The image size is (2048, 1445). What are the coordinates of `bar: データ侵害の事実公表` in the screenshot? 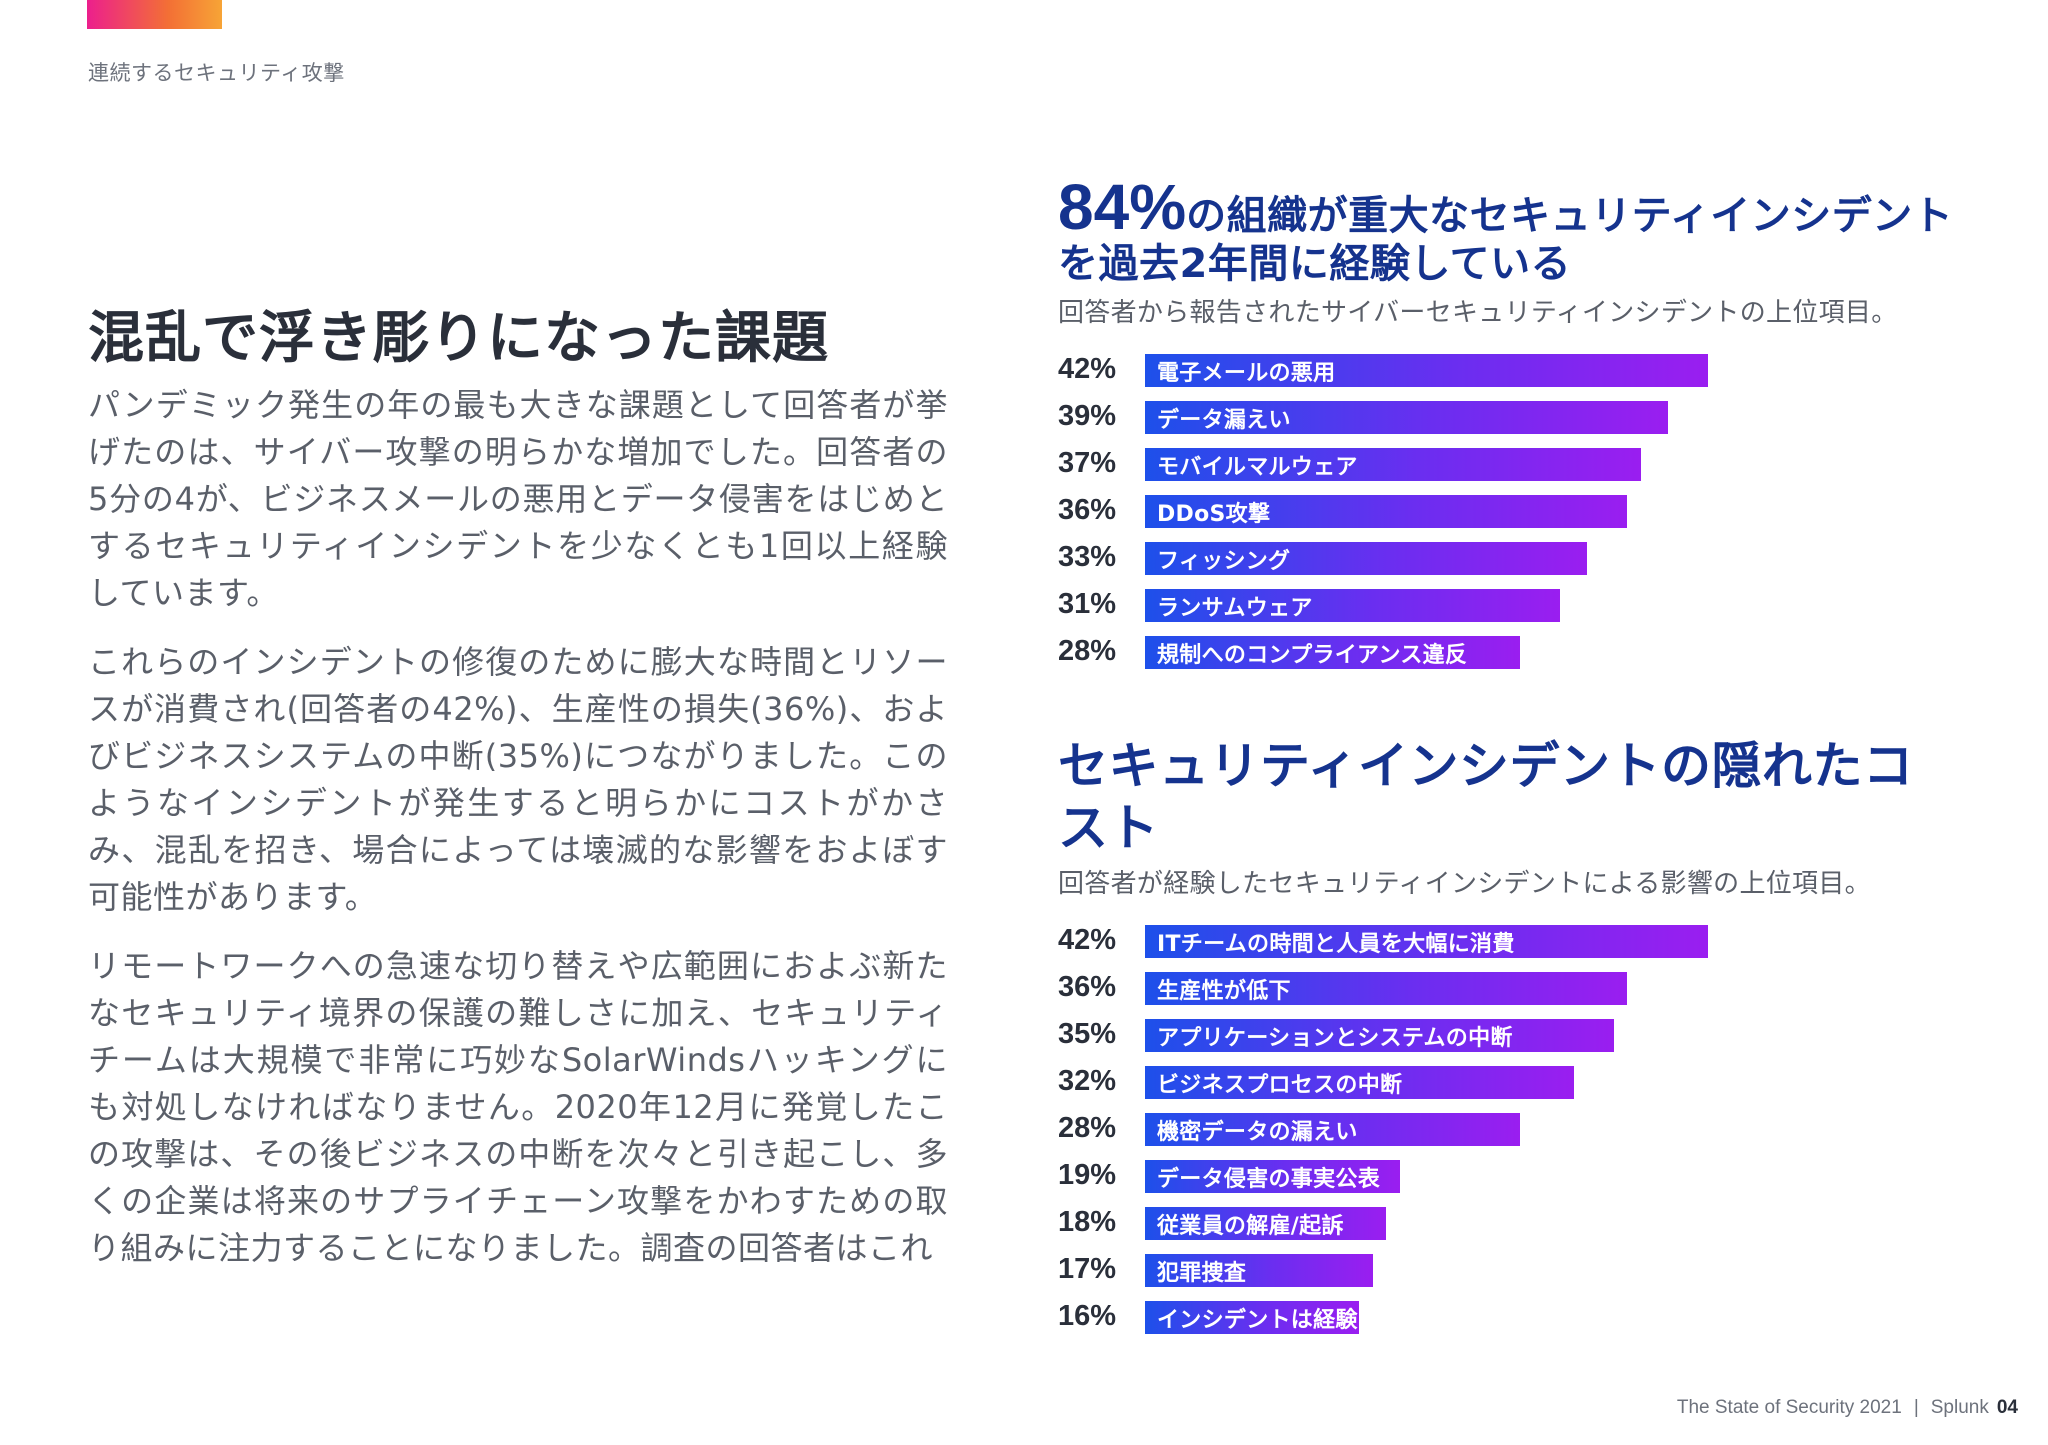 It's located at (1272, 1176).